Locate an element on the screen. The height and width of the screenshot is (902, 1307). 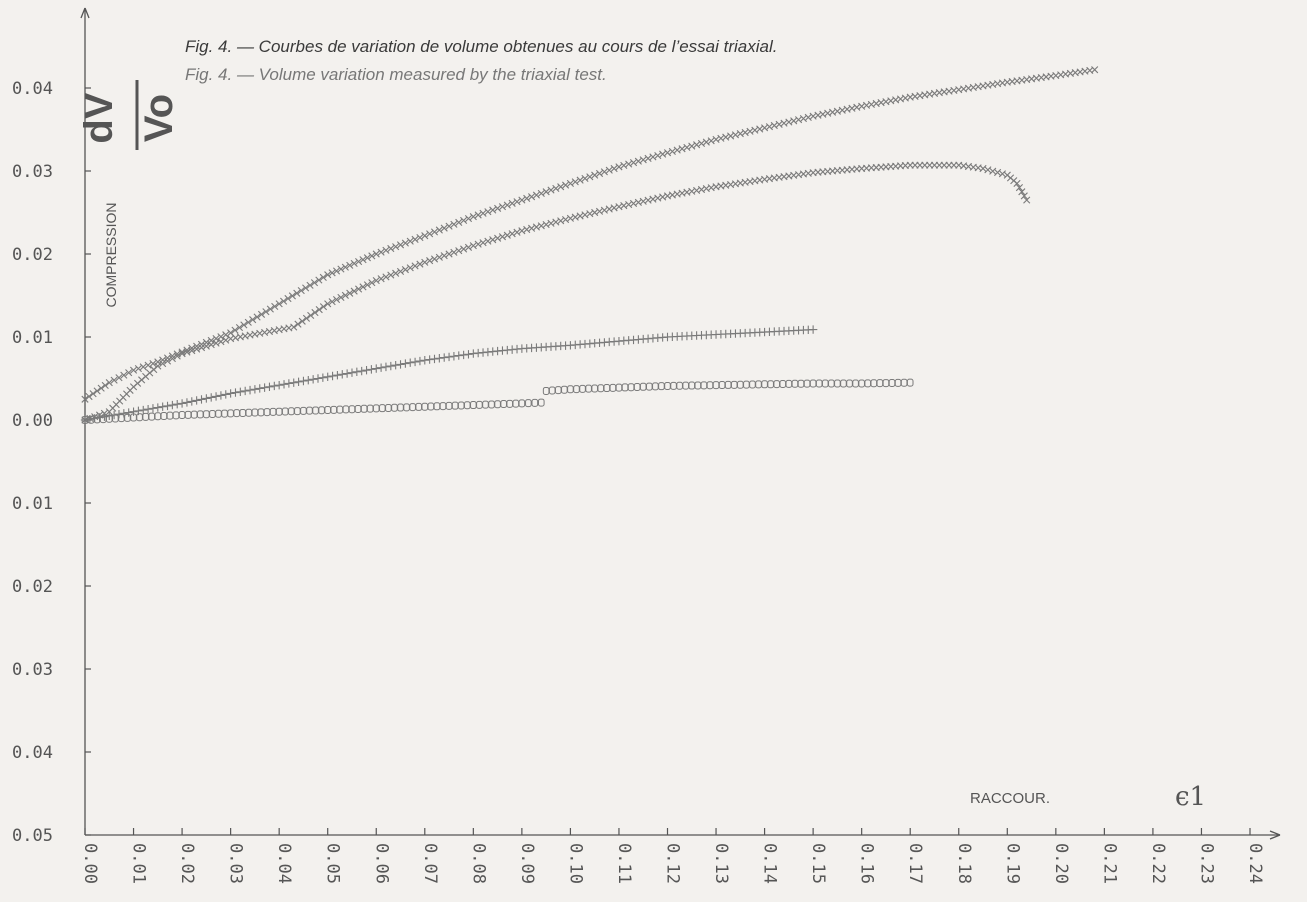
x-tick-label: 0.14 is located at coordinates (770, 863).